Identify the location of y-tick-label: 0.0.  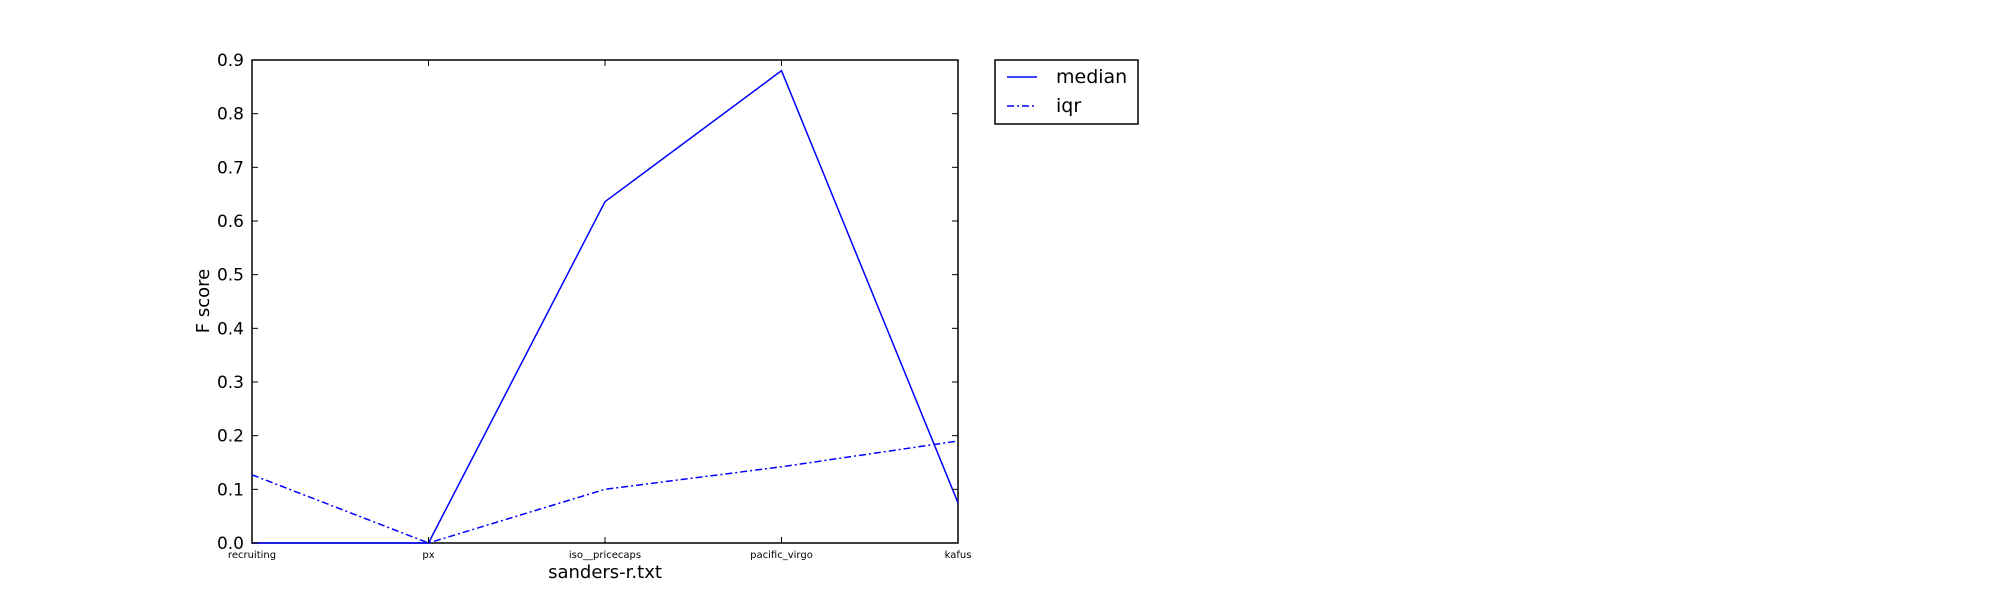
(230, 544).